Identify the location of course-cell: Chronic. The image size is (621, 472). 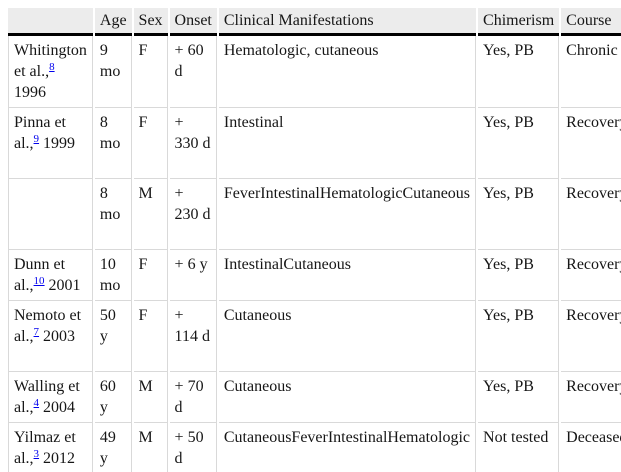
(591, 72).